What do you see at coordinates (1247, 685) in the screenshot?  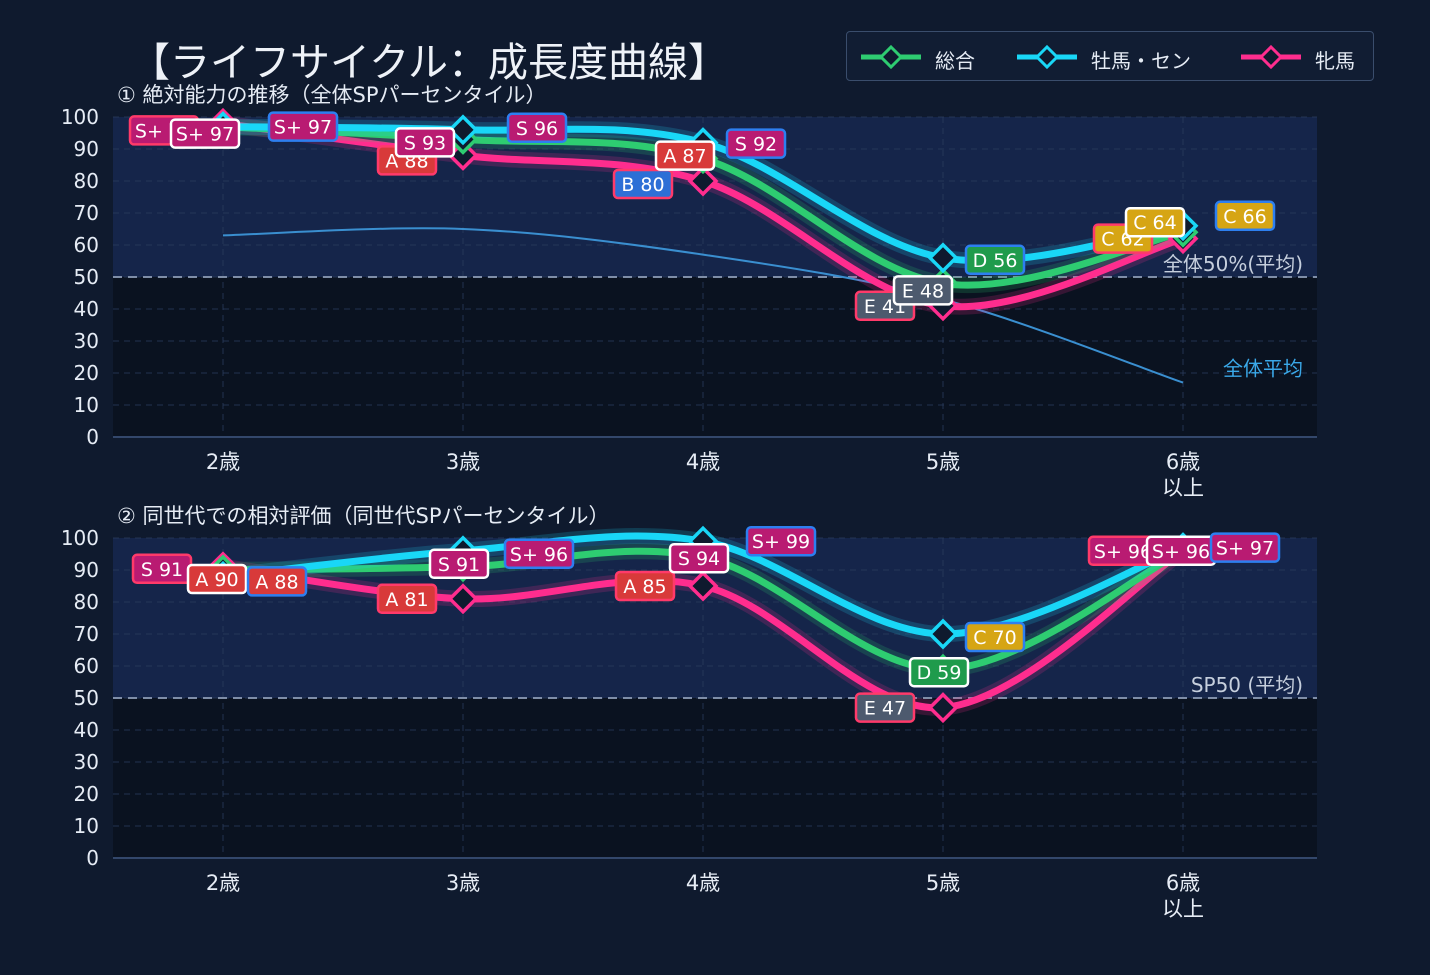 I see `reference-line-label: SP50 (平均)` at bounding box center [1247, 685].